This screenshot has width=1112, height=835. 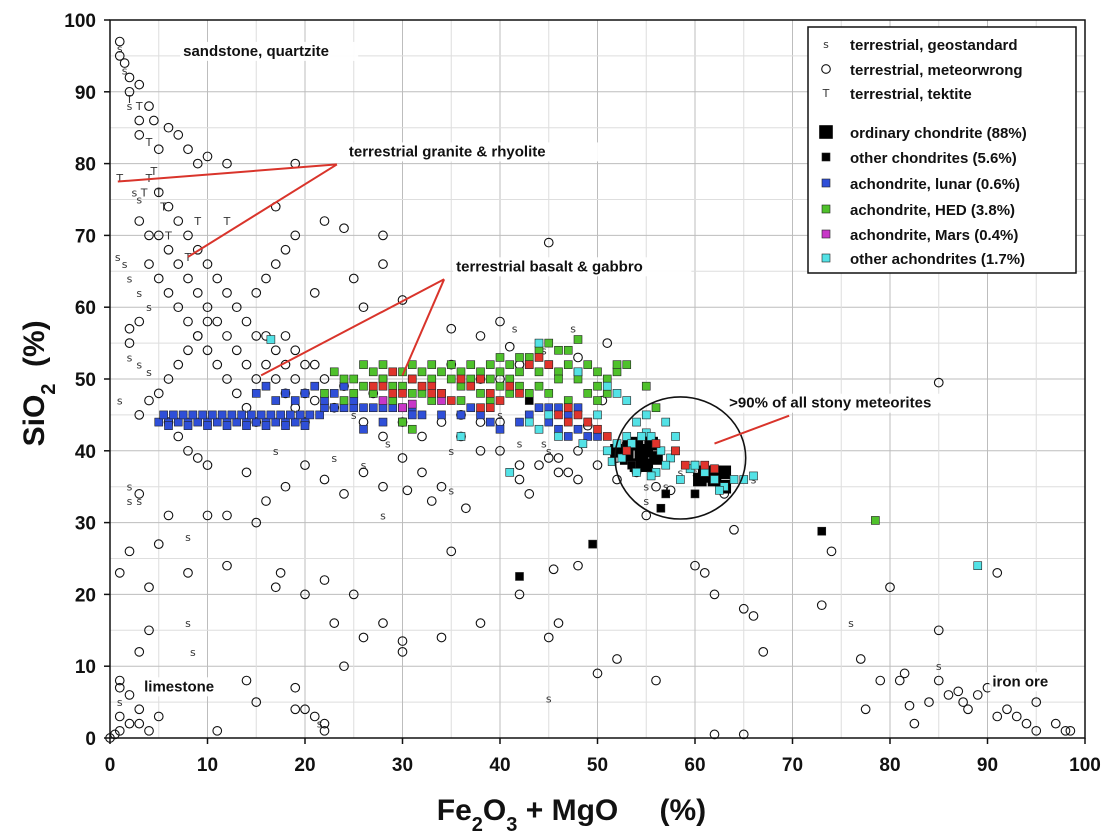 I want to click on legend-item: ordinary chondrite (88%), so click(x=923, y=133).